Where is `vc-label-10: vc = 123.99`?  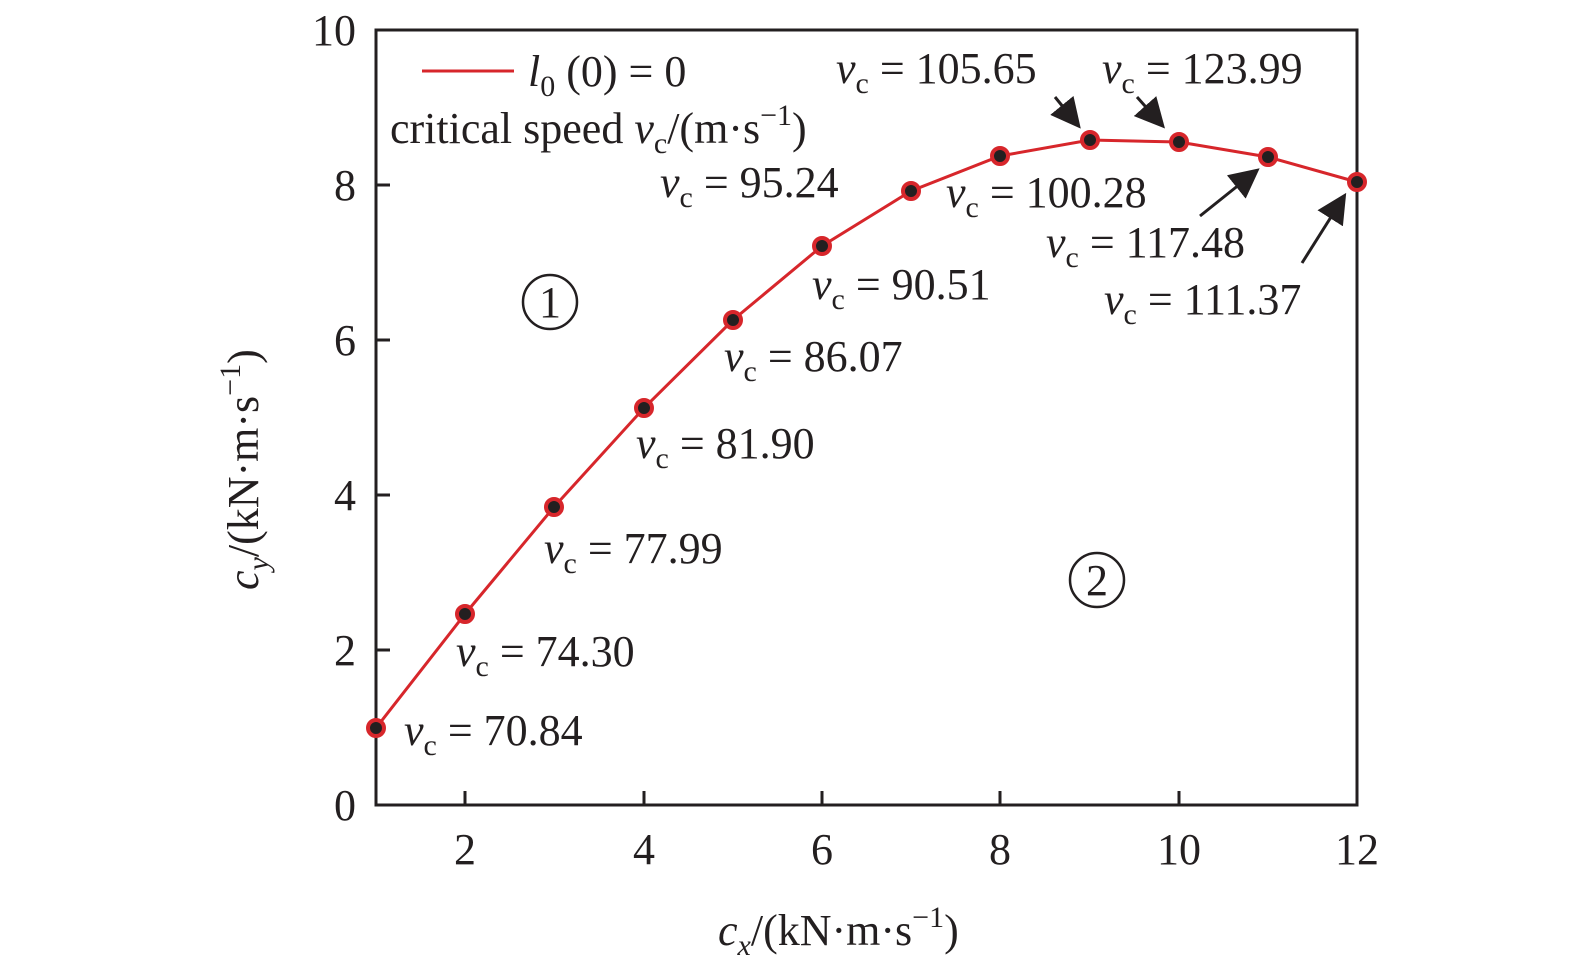
vc-label-10: vc = 123.99 is located at coordinates (1202, 72).